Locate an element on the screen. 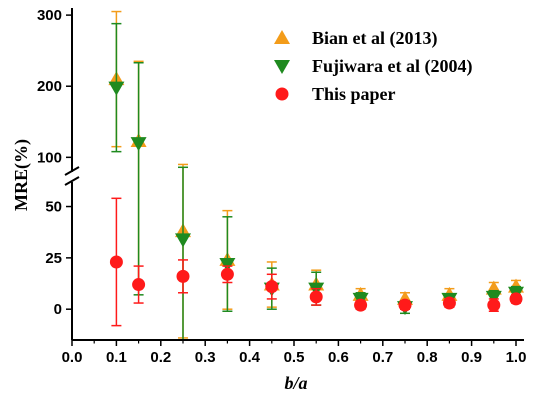 The height and width of the screenshot is (411, 550). x-tick-label: 0.6 is located at coordinates (338, 357).